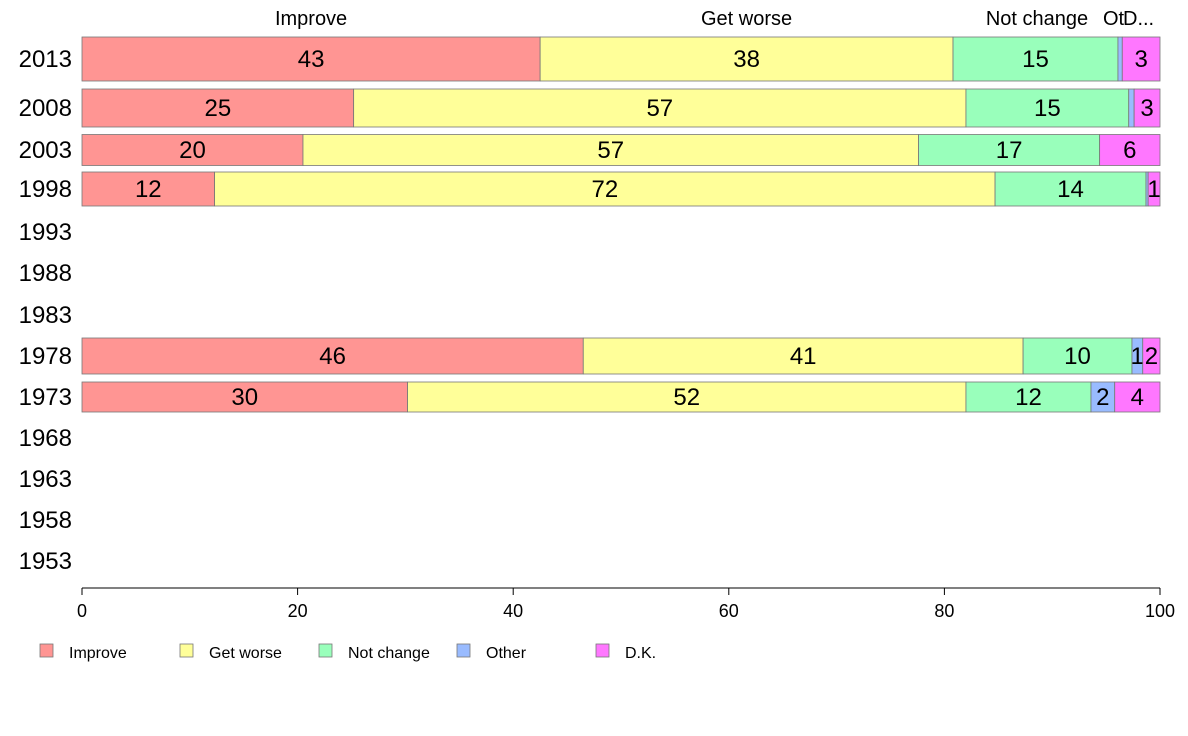  I want to click on x-tick-label: 0, so click(82, 611).